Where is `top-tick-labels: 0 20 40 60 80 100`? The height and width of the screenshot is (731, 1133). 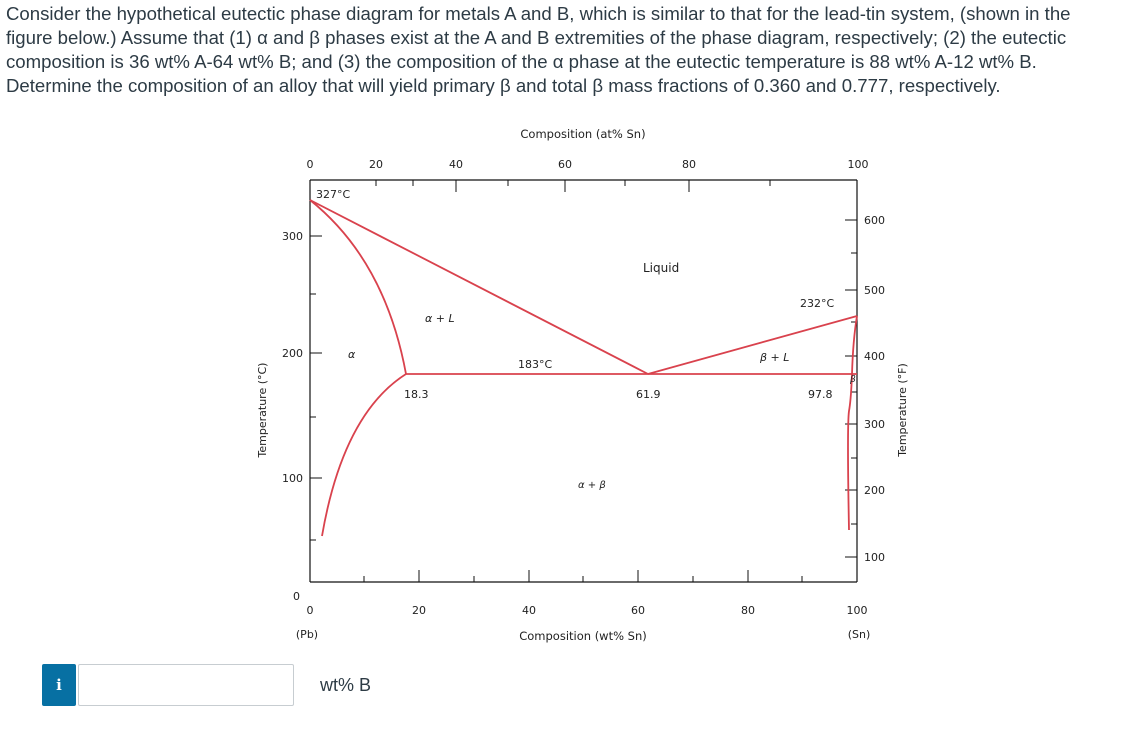 top-tick-labels: 0 20 40 60 80 100 is located at coordinates (588, 164).